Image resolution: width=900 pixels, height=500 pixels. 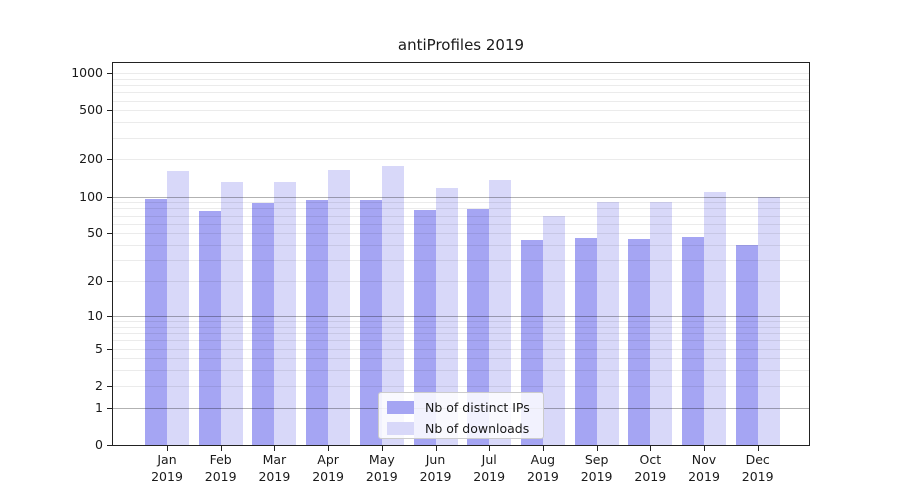 I want to click on bar-downloads-aug, so click(x=553, y=330).